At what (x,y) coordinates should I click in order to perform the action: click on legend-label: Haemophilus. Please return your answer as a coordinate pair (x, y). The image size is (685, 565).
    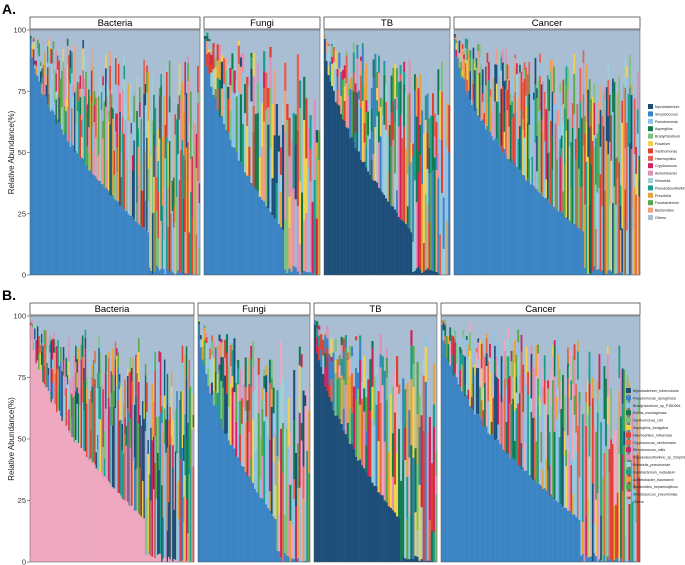
    Looking at the image, I should click on (665, 159).